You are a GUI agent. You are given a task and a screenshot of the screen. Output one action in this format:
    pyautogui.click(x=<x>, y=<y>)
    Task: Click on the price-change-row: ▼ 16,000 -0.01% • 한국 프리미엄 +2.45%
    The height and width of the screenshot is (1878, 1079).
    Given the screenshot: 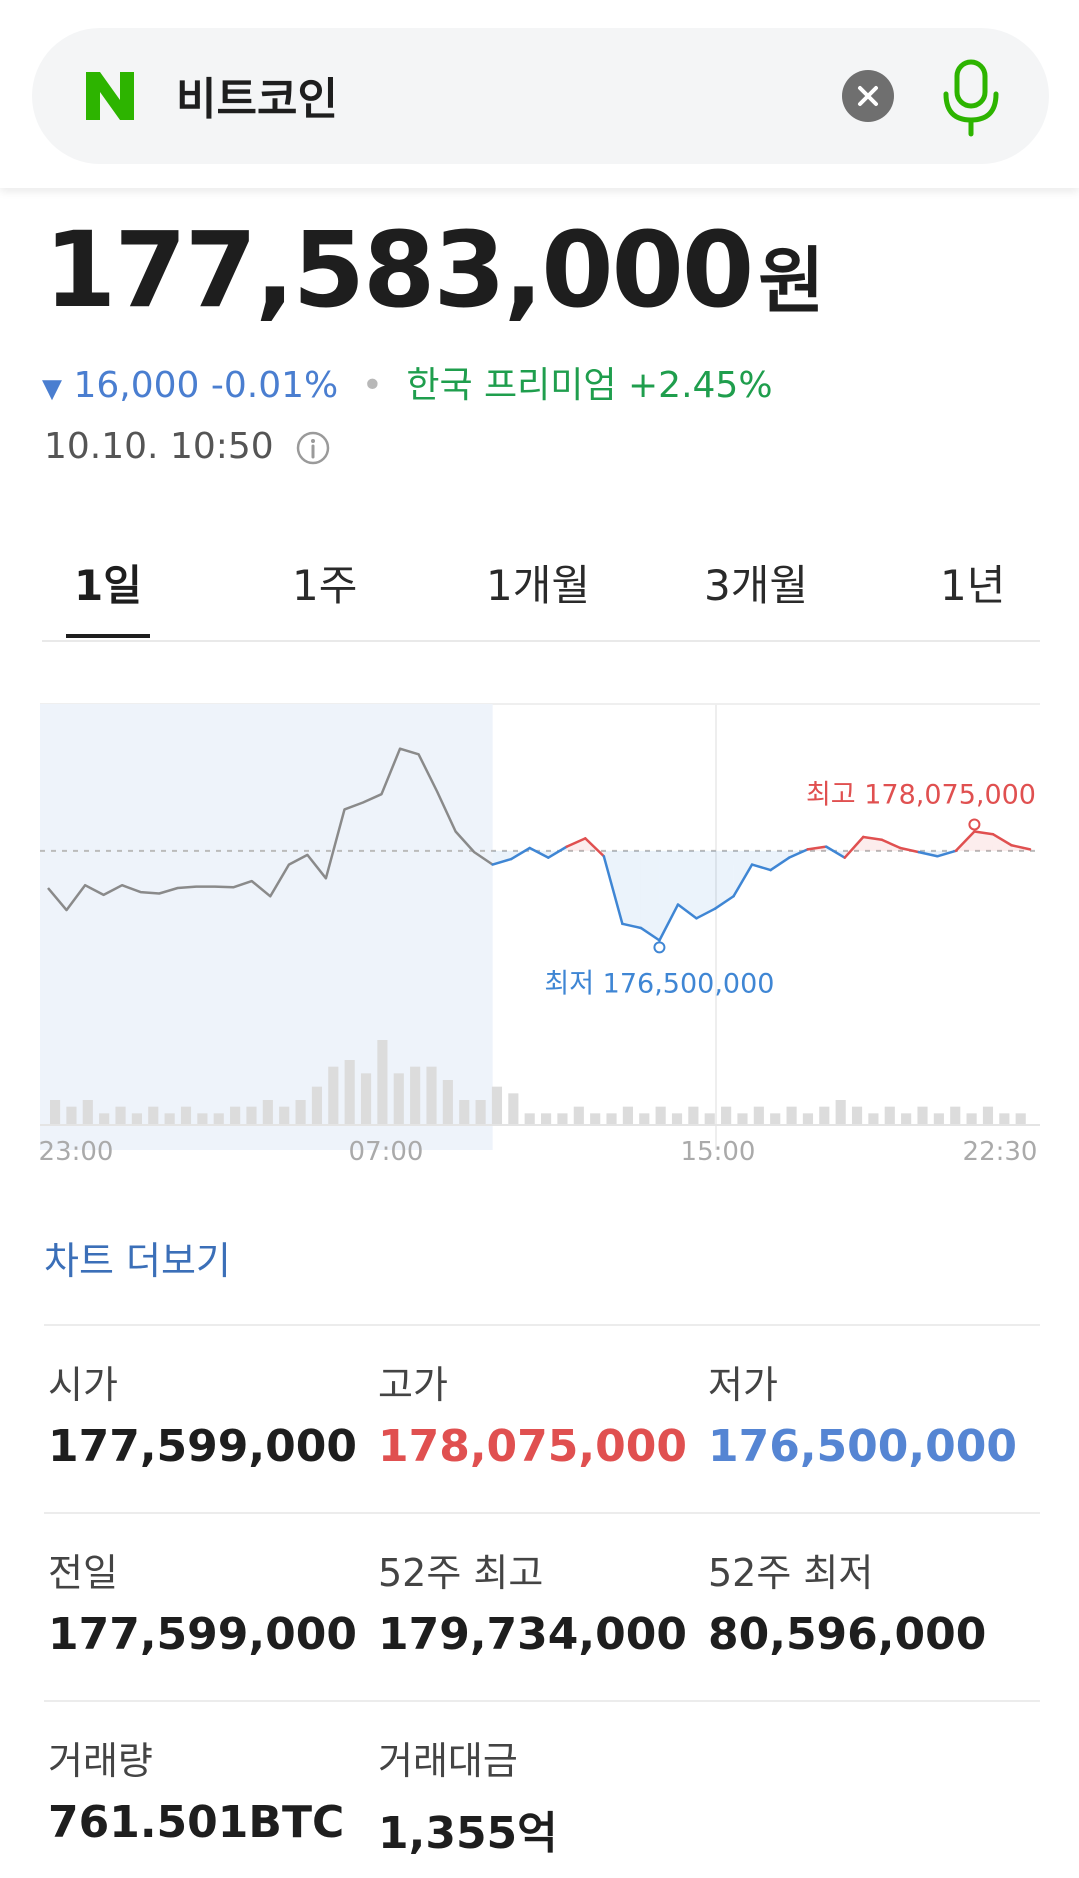 What is the action you would take?
    pyautogui.click(x=407, y=382)
    